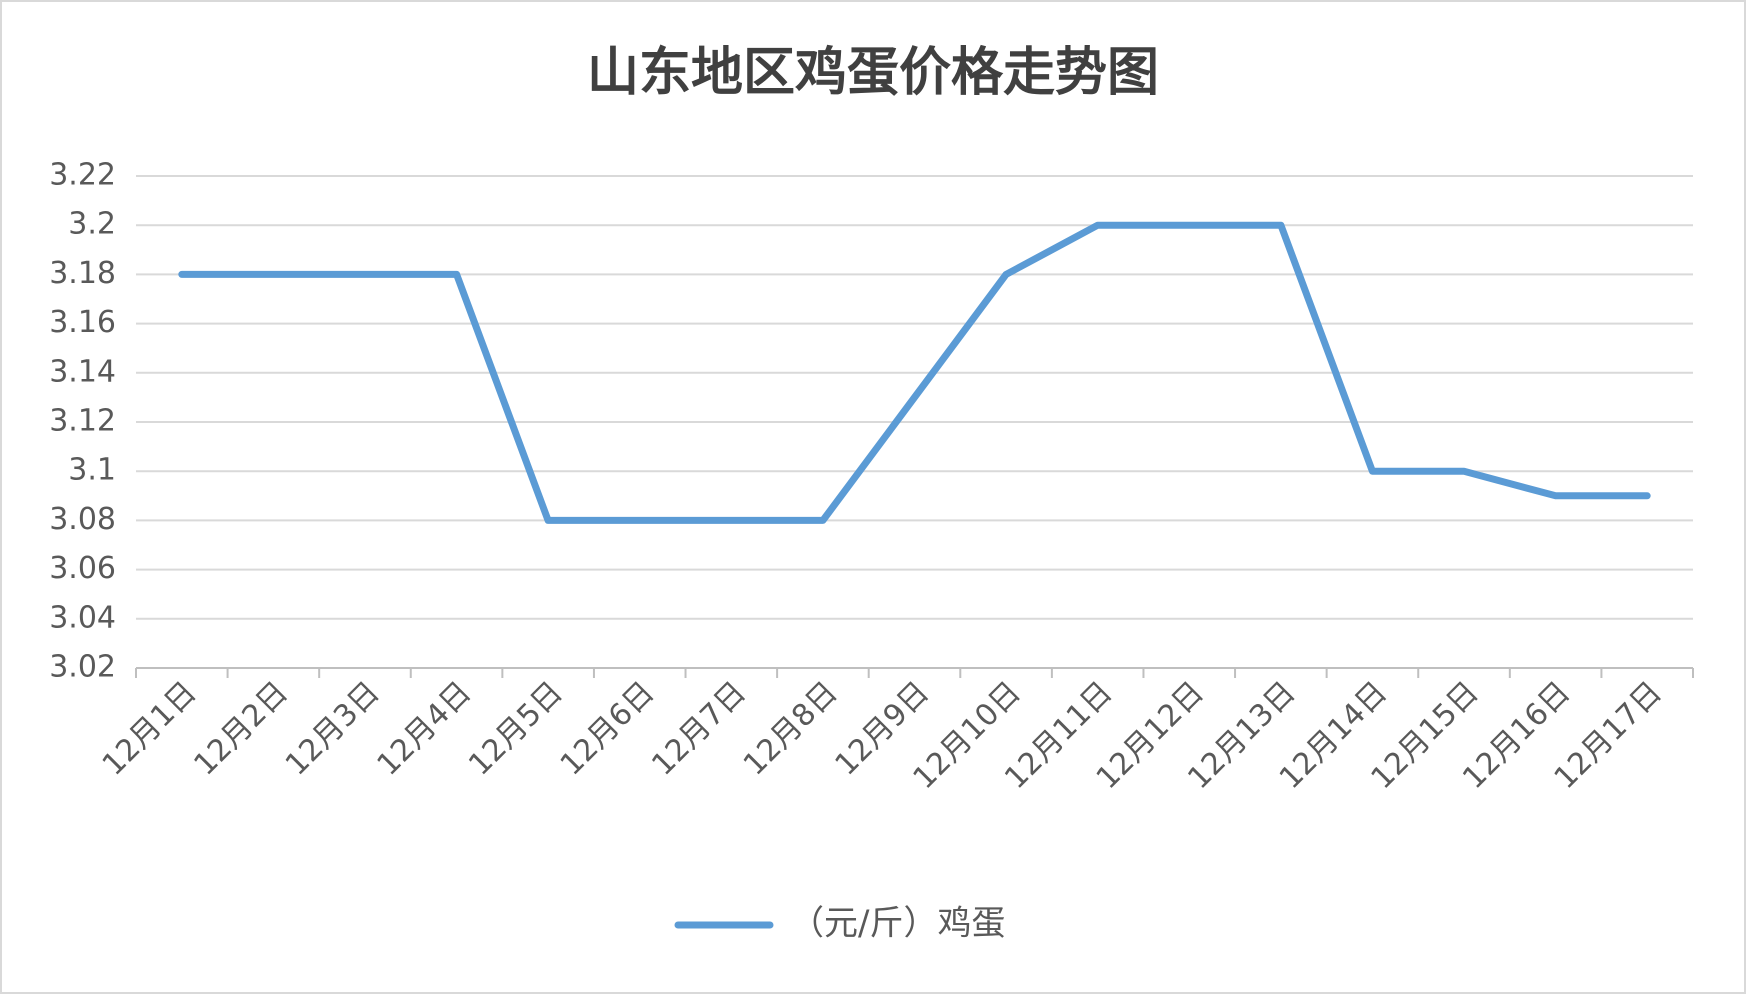  I want to click on y-tick-label: 3.2, so click(92, 224).